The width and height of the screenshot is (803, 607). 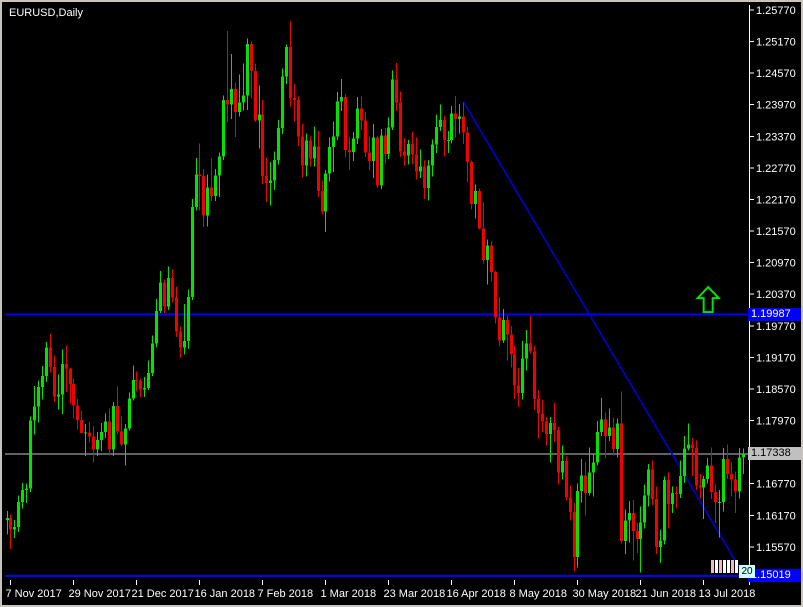 What do you see at coordinates (776, 43) in the screenshot?
I see `price-tick-label: 1.25170` at bounding box center [776, 43].